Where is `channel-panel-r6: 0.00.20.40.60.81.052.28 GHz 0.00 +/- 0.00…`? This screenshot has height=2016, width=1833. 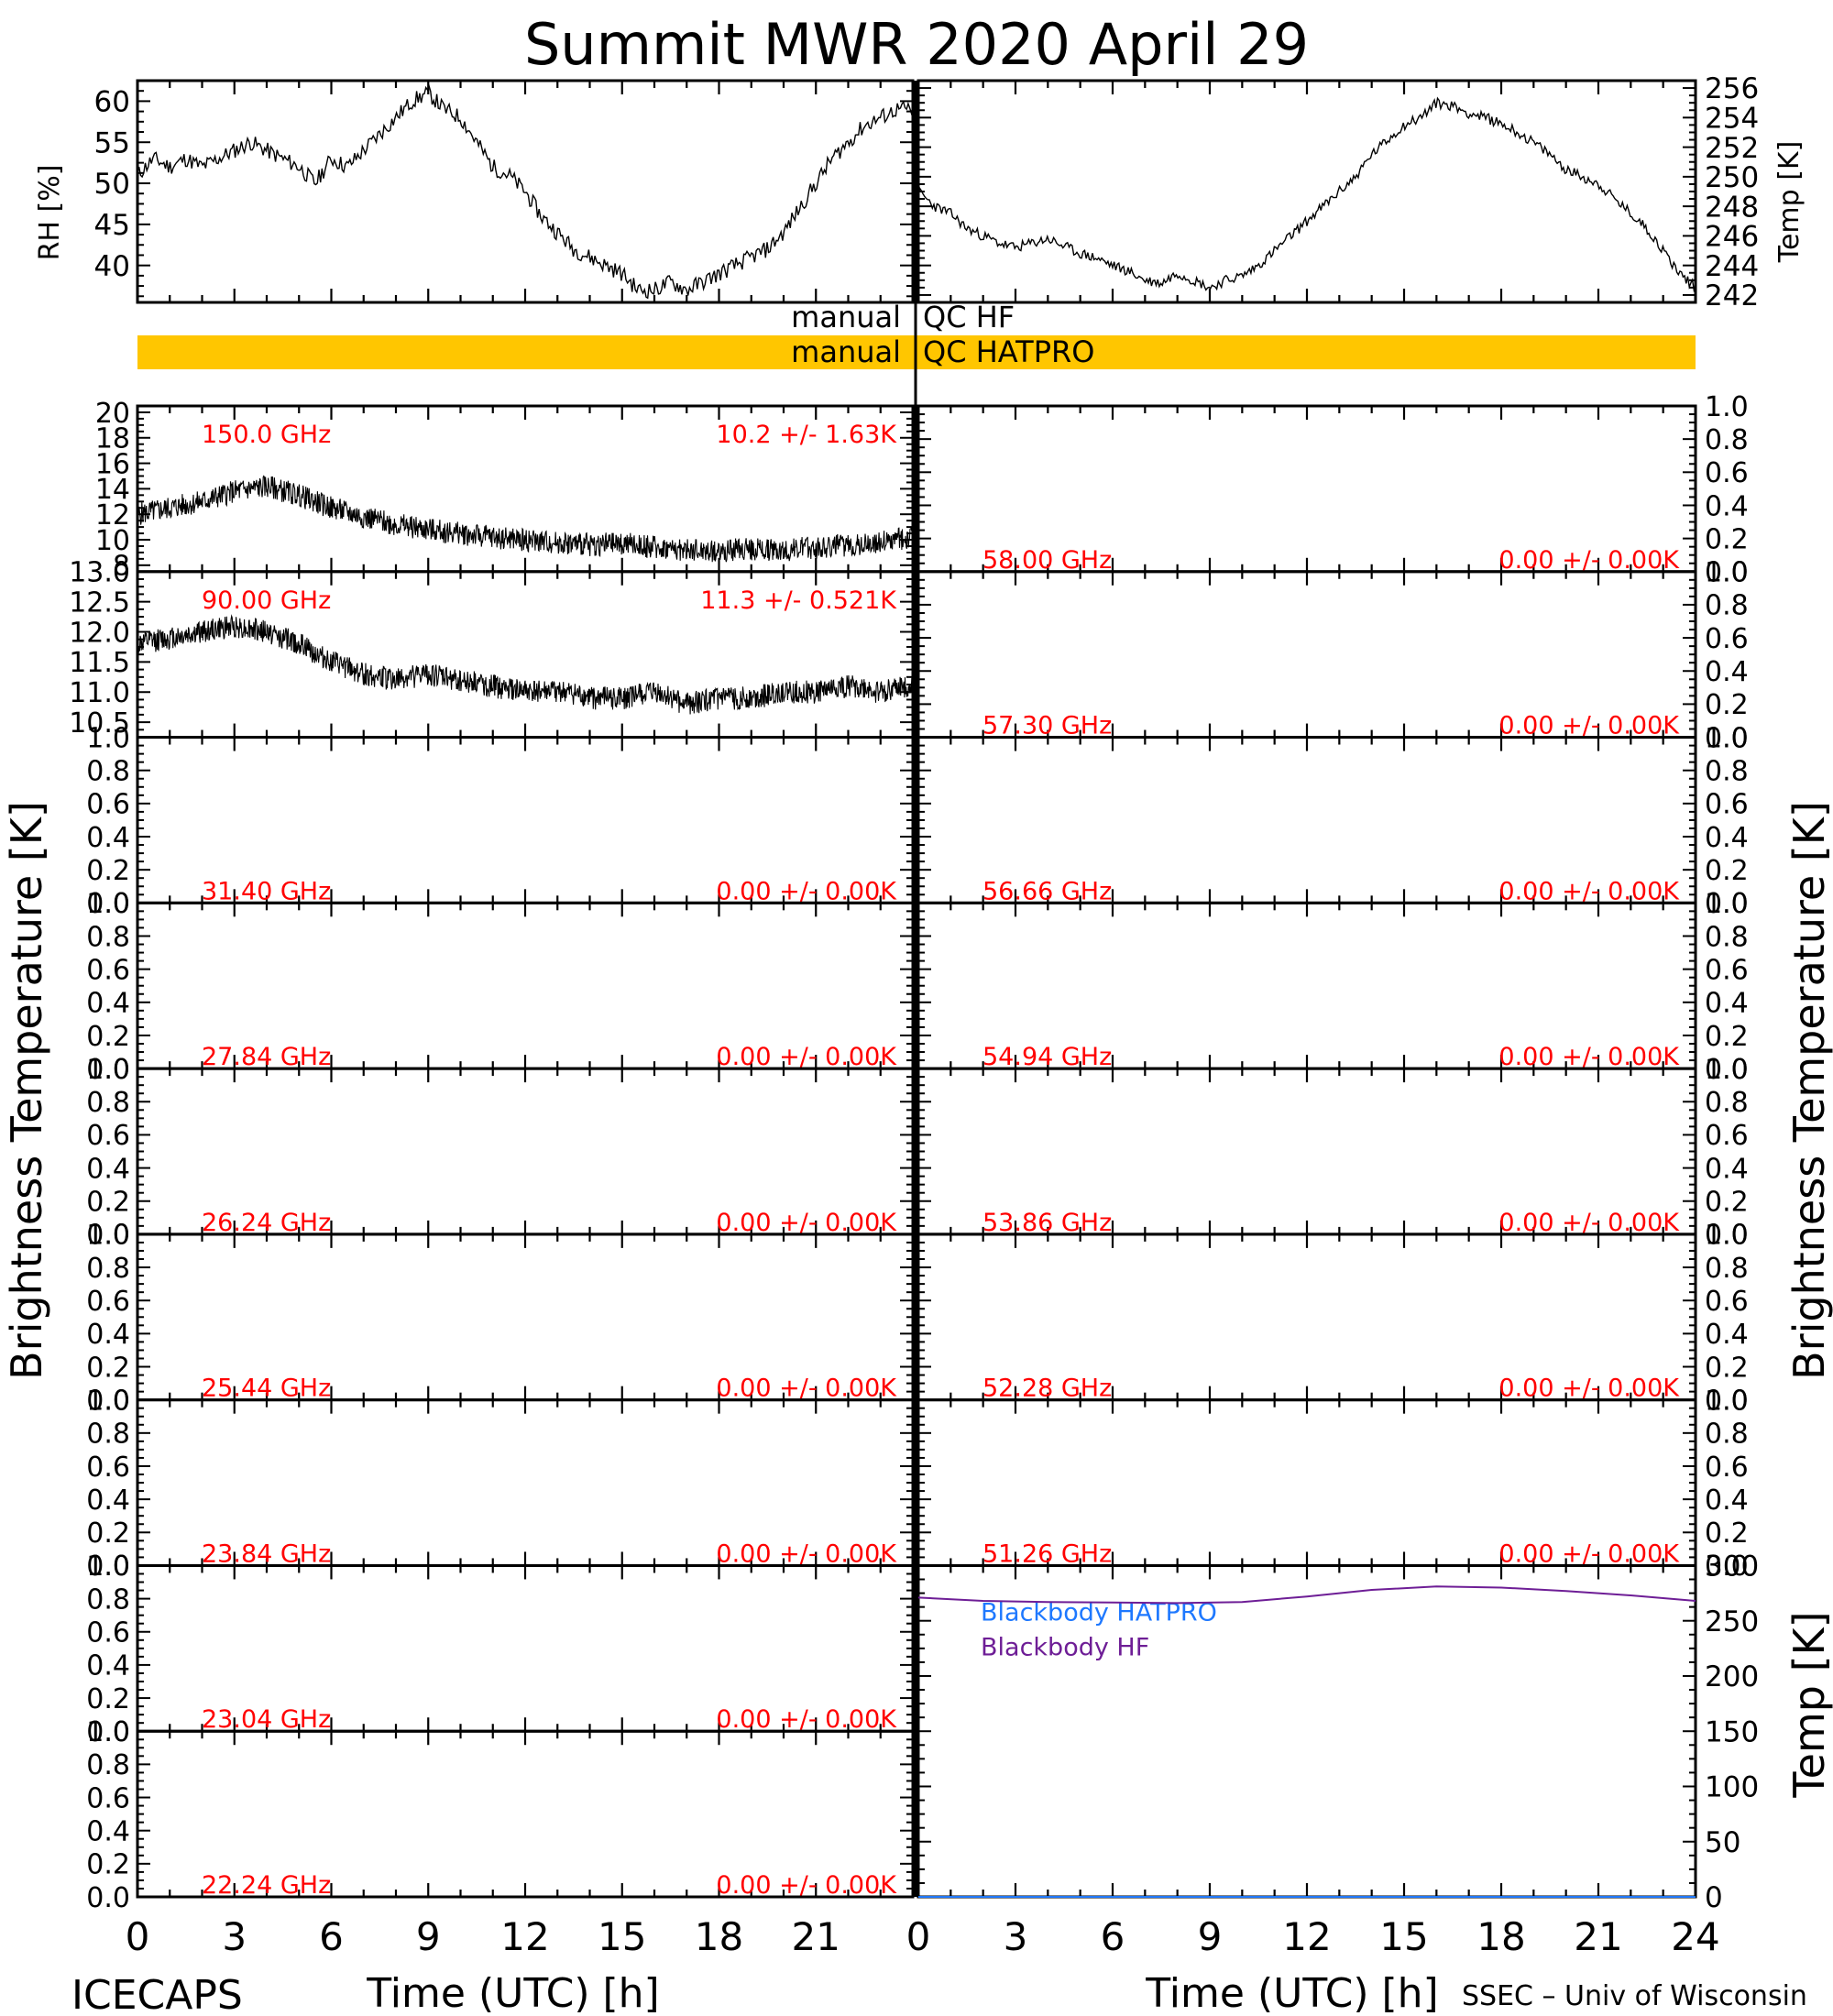
channel-panel-r6: 0.00.20.40.60.81.052.28 GHz 0.00 +/- 0.00… is located at coordinates (1332, 1318).